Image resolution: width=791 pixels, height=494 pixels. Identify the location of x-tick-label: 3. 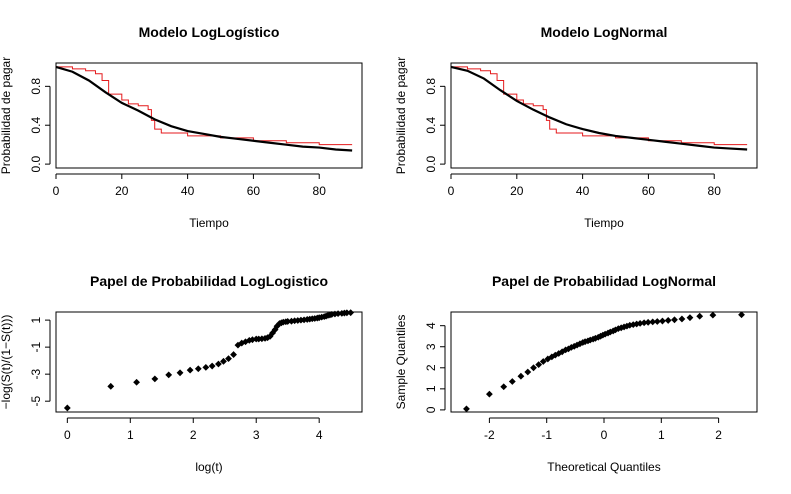
(256, 435).